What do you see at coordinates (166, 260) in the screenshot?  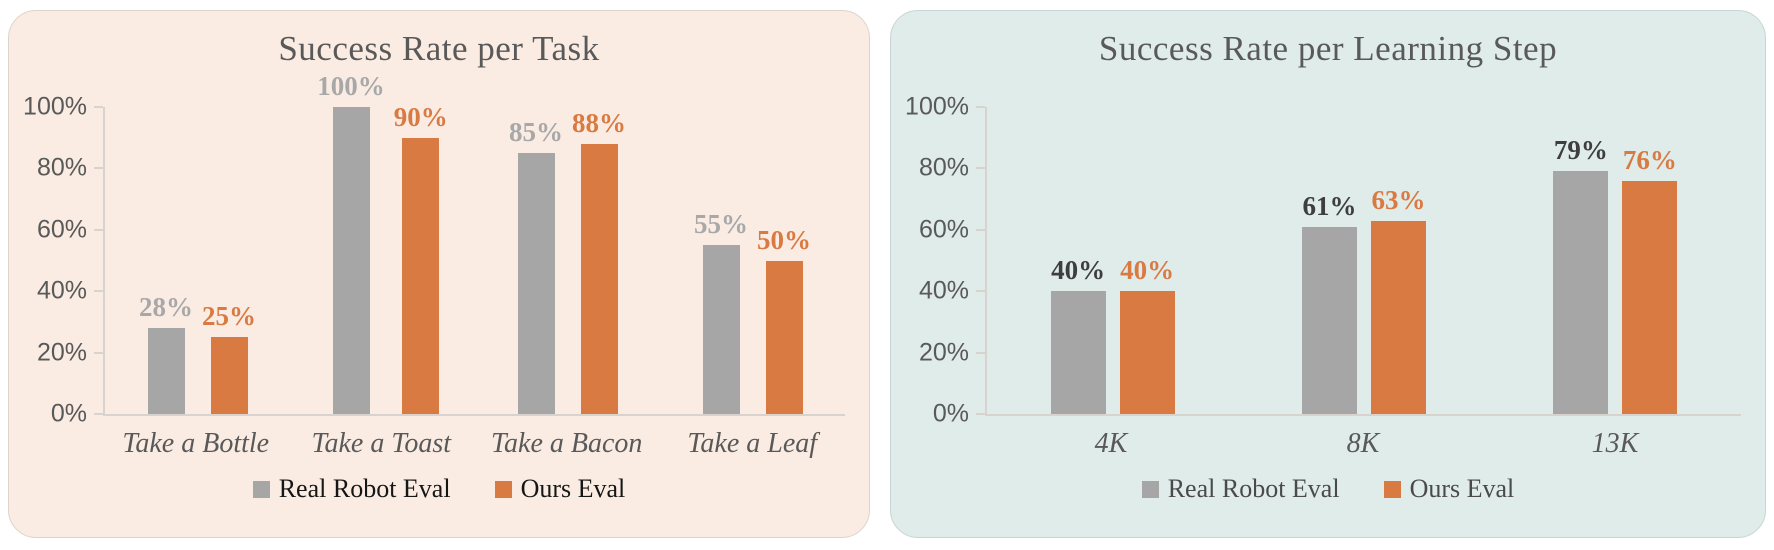 I see `bar-with-label: 28%` at bounding box center [166, 260].